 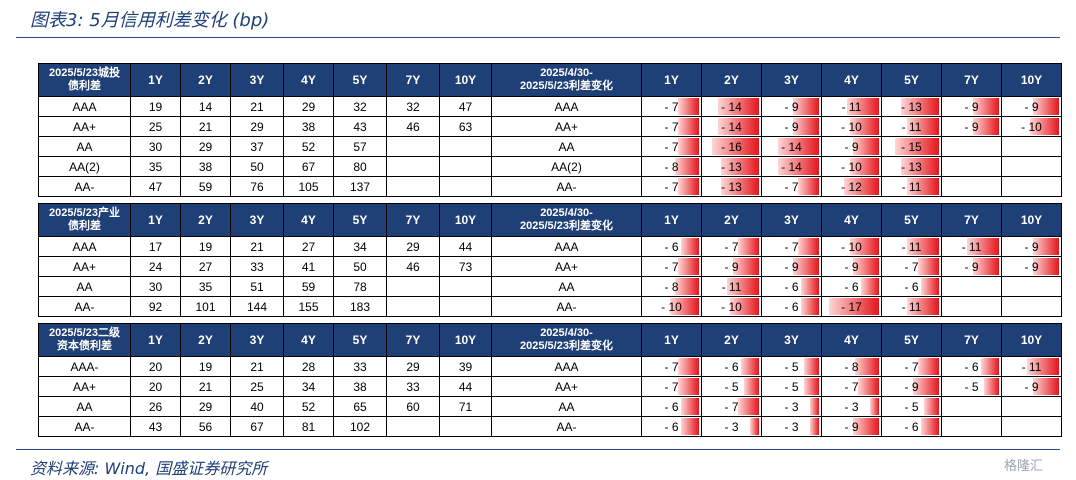 I want to click on tenor-header: 10Y, so click(x=465, y=340).